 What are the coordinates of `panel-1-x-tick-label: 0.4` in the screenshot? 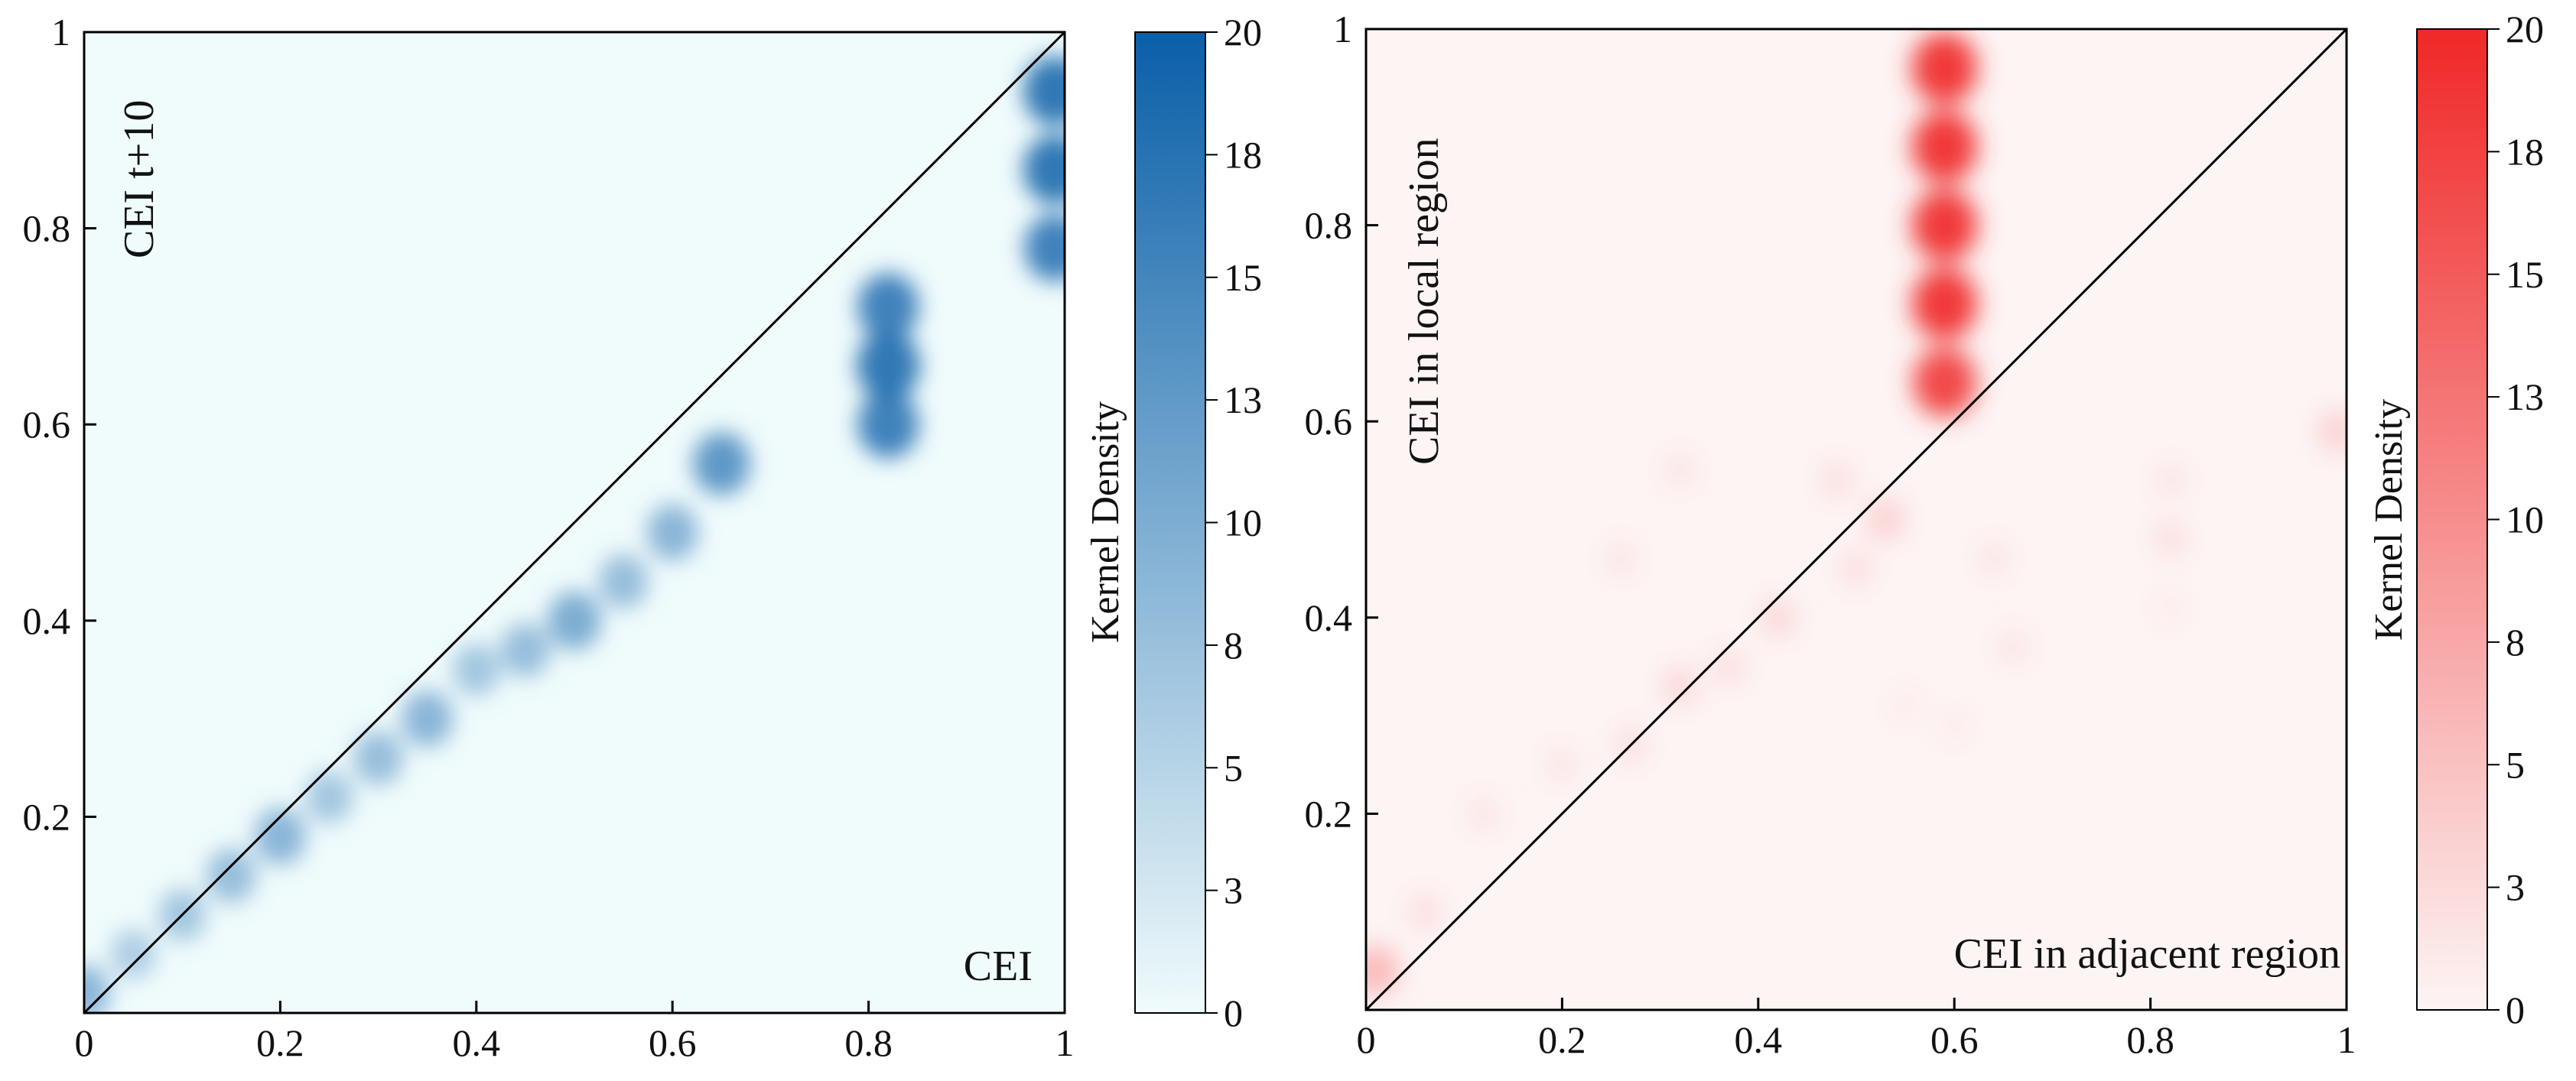 It's located at (477, 1043).